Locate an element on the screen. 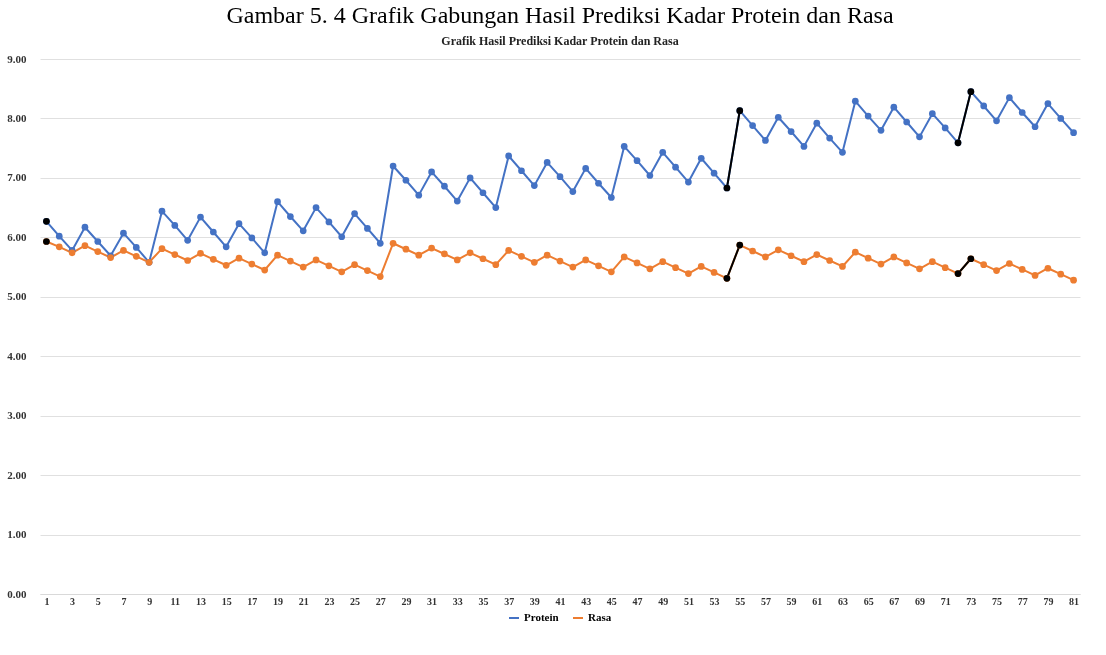 Image resolution: width=1106 pixels, height=655 pixels. x-tick-label: 55 is located at coordinates (740, 601).